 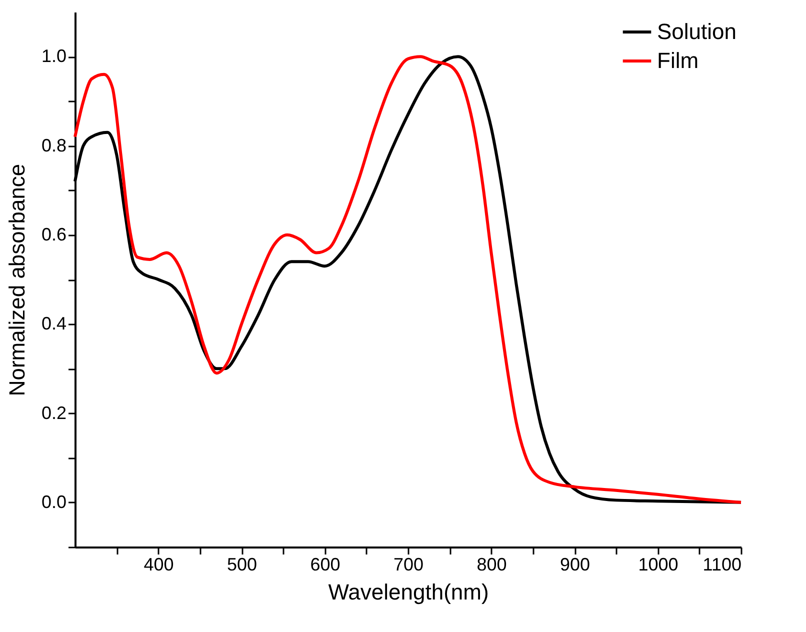 I want to click on y-tick-label: 0.6, so click(x=53, y=234).